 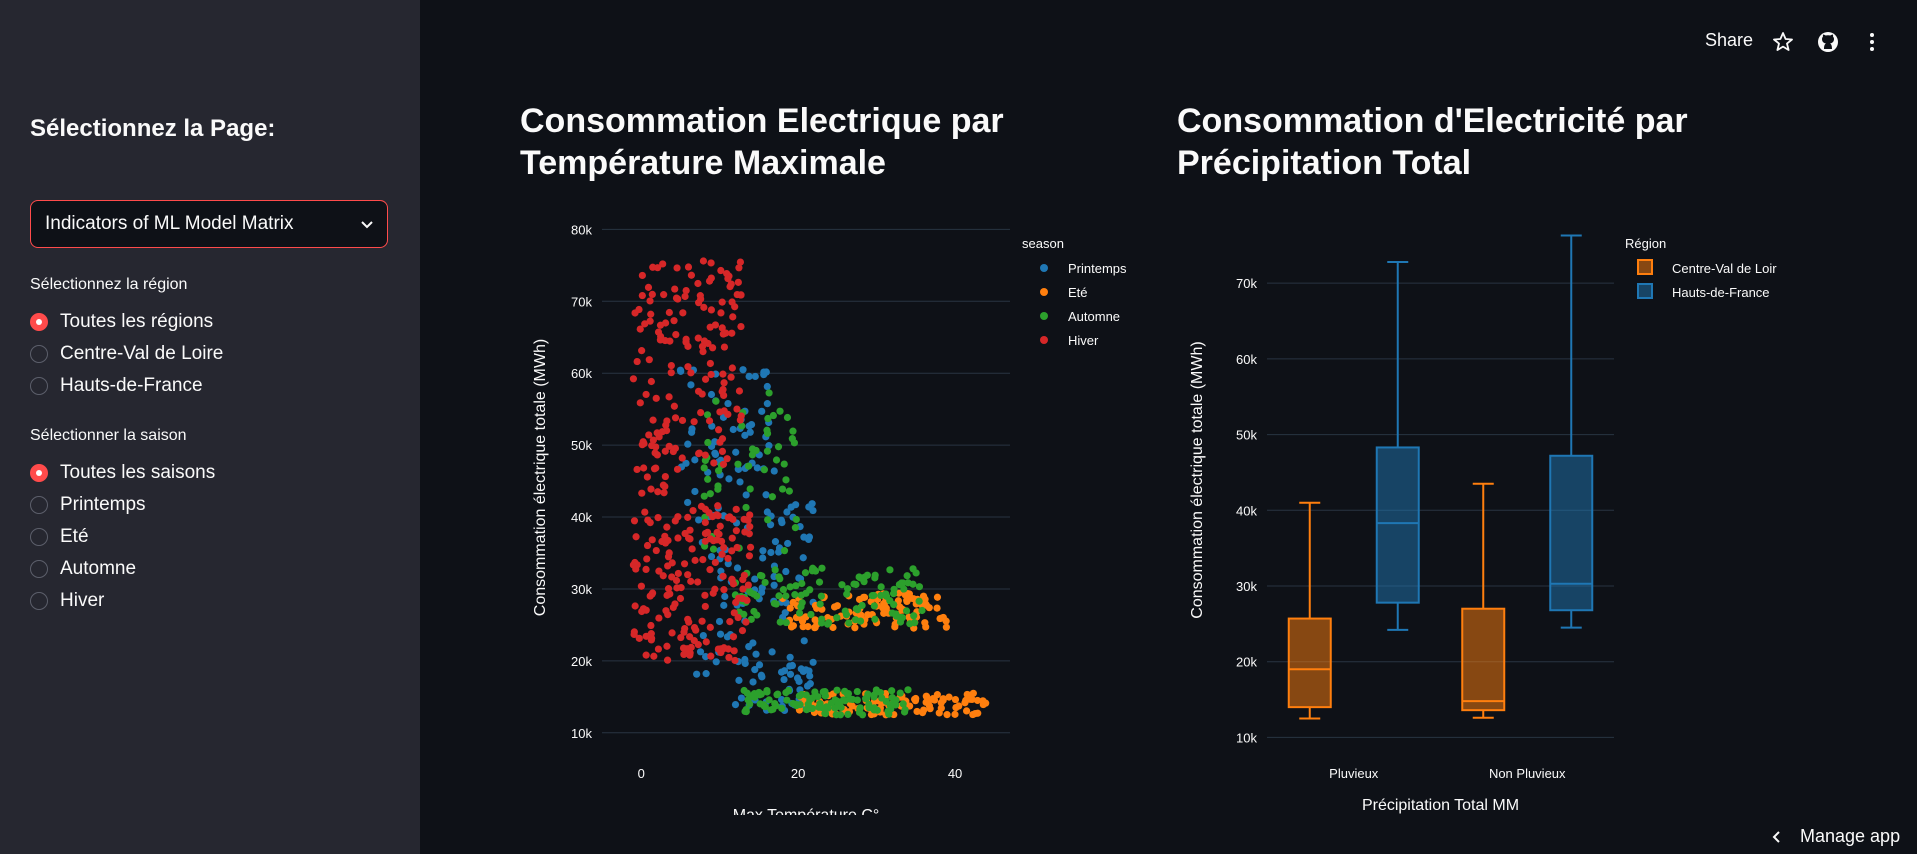 What do you see at coordinates (1729, 40) in the screenshot?
I see `share-button: Share` at bounding box center [1729, 40].